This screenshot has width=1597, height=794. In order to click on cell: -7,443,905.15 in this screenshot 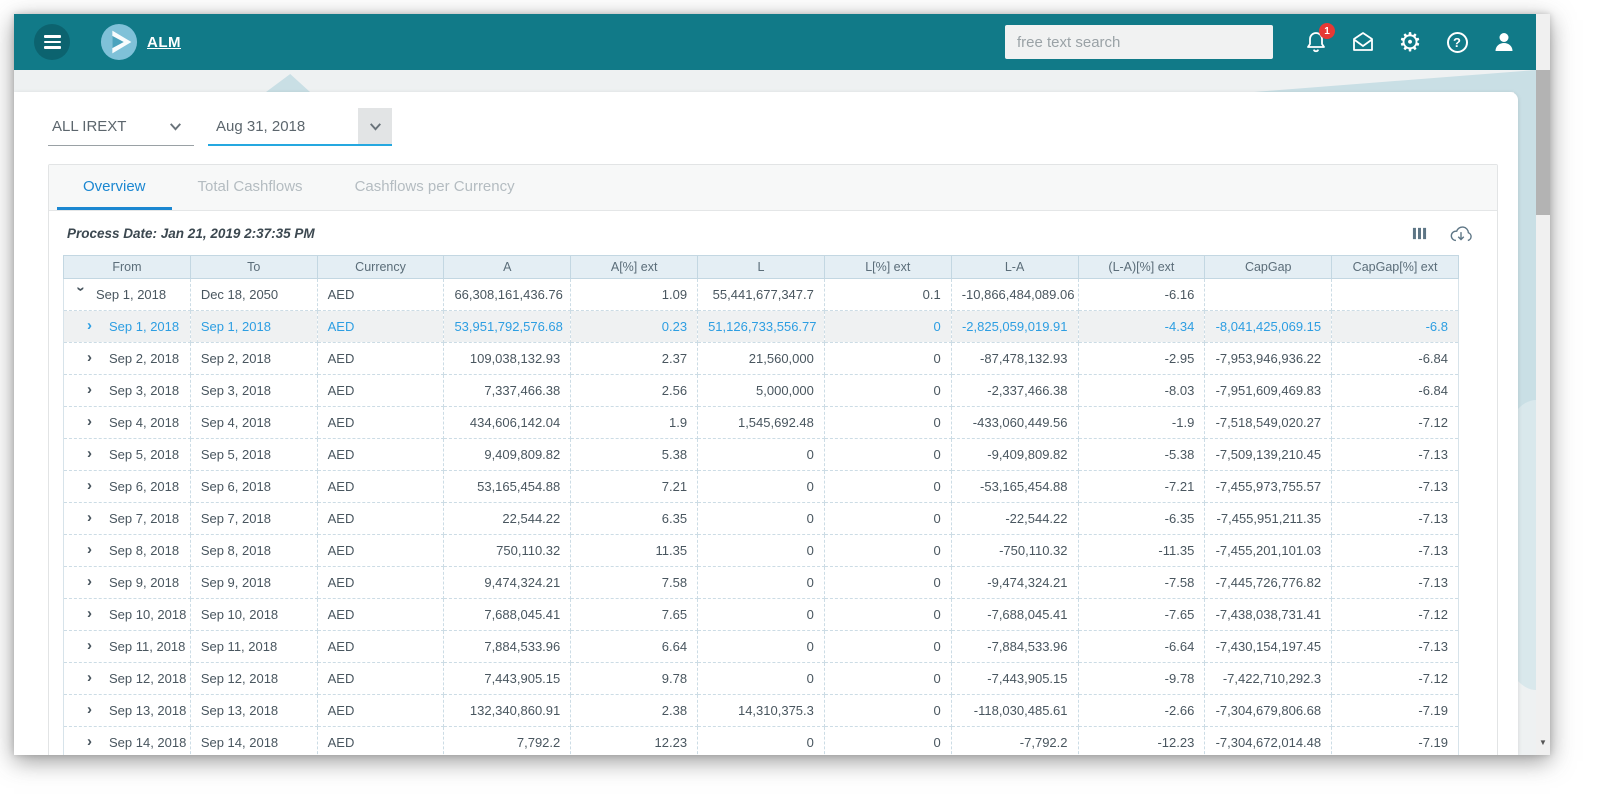, I will do `click(1015, 678)`.